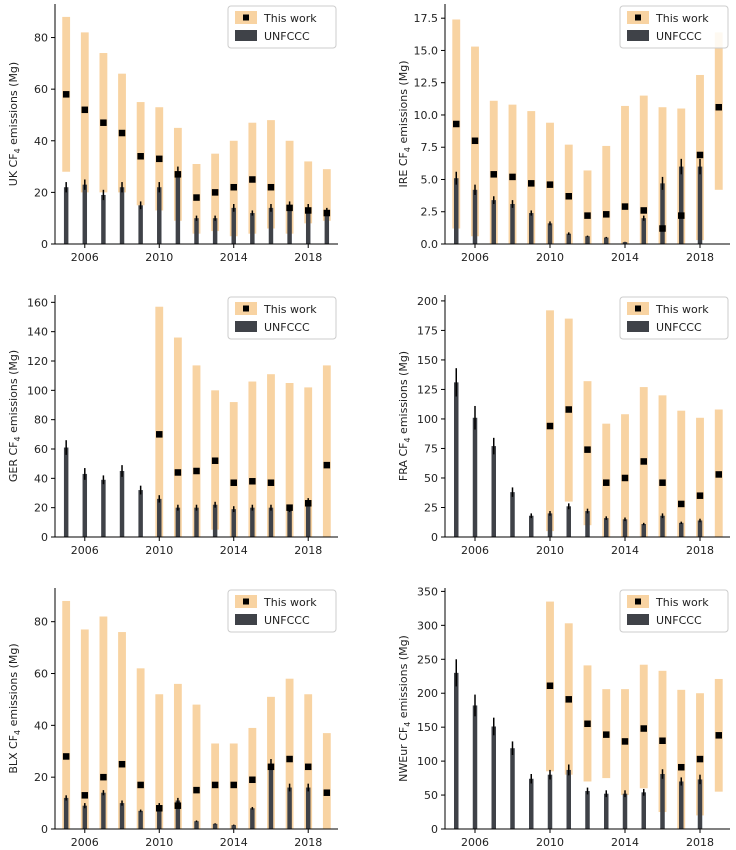 Image resolution: width=736 pixels, height=850 pixels. I want to click on y-tick-label: 150, so click(427, 360).